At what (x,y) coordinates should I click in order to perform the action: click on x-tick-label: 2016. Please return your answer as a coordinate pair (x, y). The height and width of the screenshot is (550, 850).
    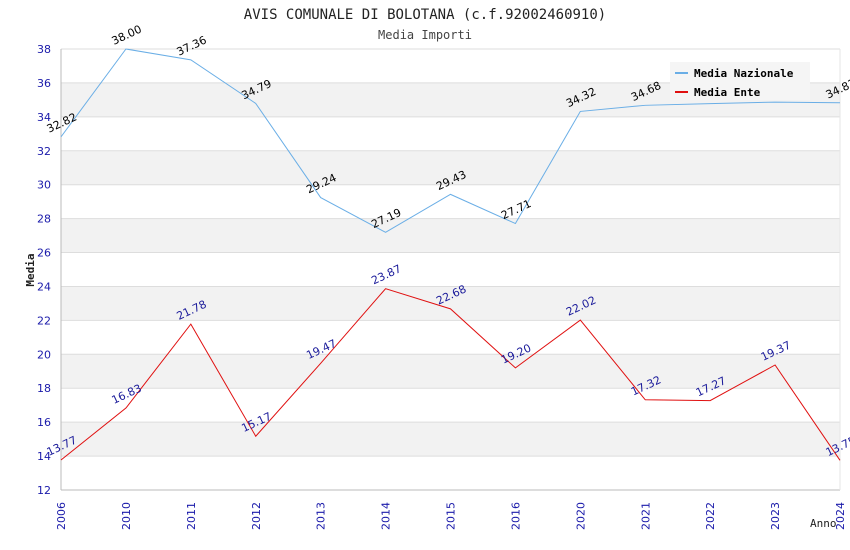
    Looking at the image, I should click on (515, 516).